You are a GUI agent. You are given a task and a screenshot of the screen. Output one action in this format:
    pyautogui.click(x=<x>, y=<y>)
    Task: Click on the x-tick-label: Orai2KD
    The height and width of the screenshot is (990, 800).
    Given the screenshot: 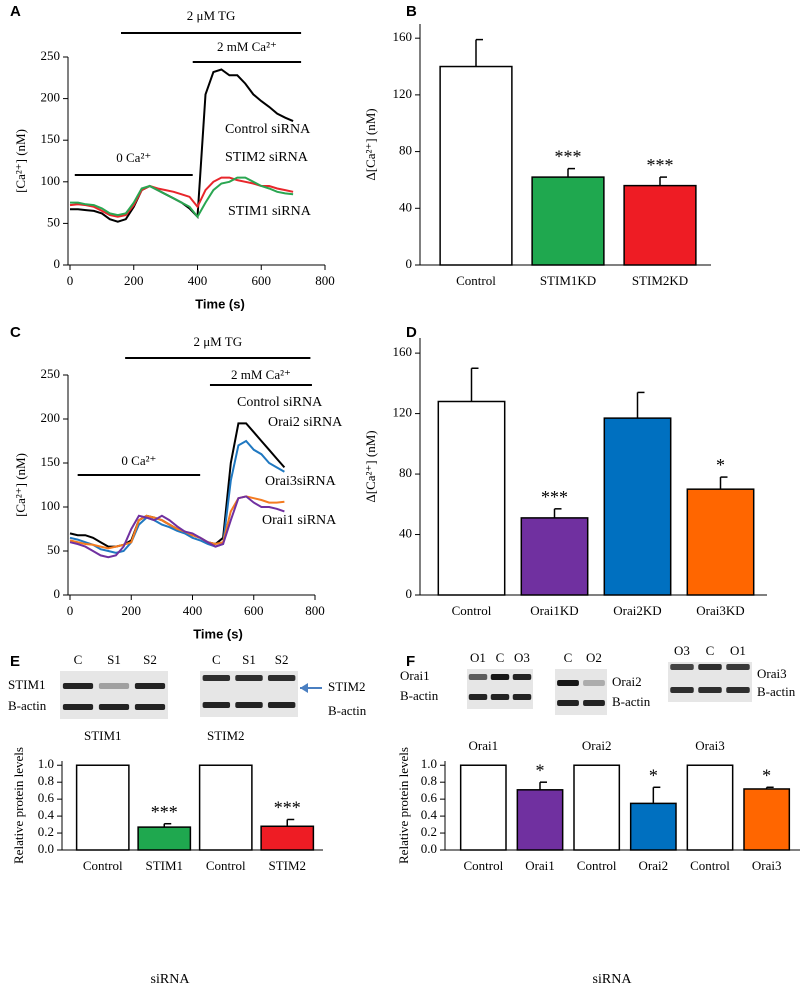 What is the action you would take?
    pyautogui.click(x=637, y=610)
    